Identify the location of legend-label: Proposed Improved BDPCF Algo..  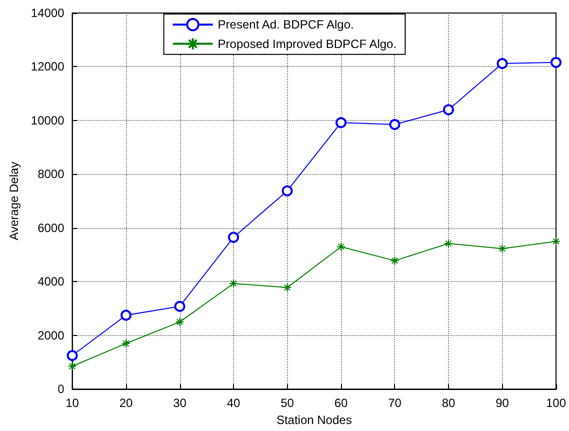
(307, 43).